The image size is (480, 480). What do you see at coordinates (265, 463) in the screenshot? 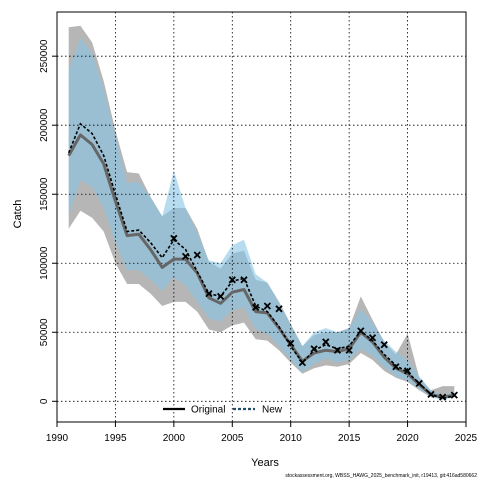
I see `x-axis-title: Years` at bounding box center [265, 463].